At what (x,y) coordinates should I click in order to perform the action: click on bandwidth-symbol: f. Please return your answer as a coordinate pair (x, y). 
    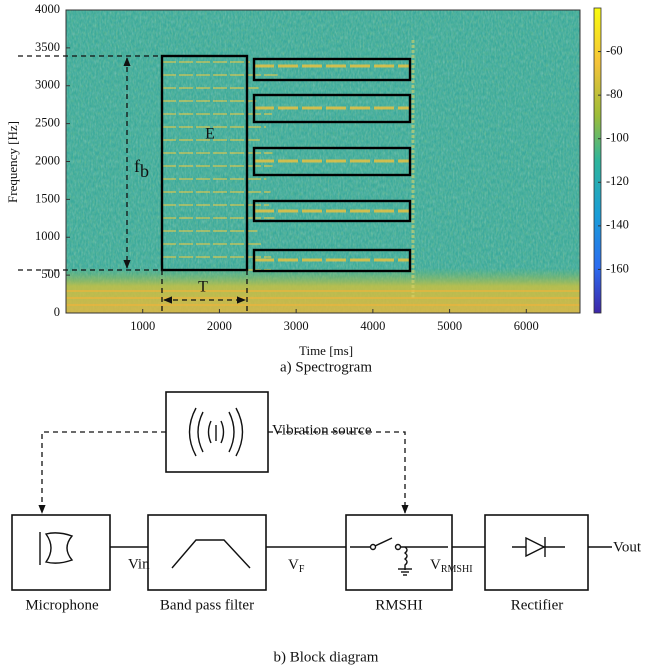
    Looking at the image, I should click on (137, 166).